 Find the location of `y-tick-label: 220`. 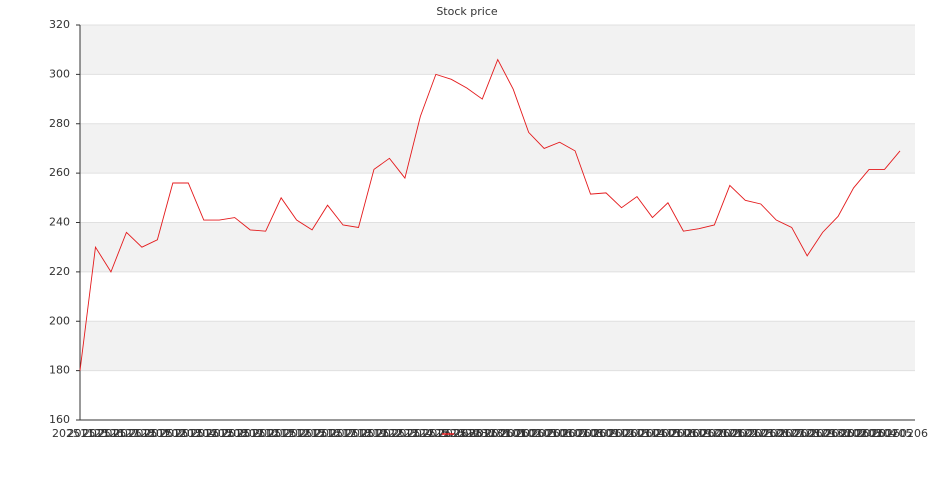

y-tick-label: 220 is located at coordinates (59, 271).